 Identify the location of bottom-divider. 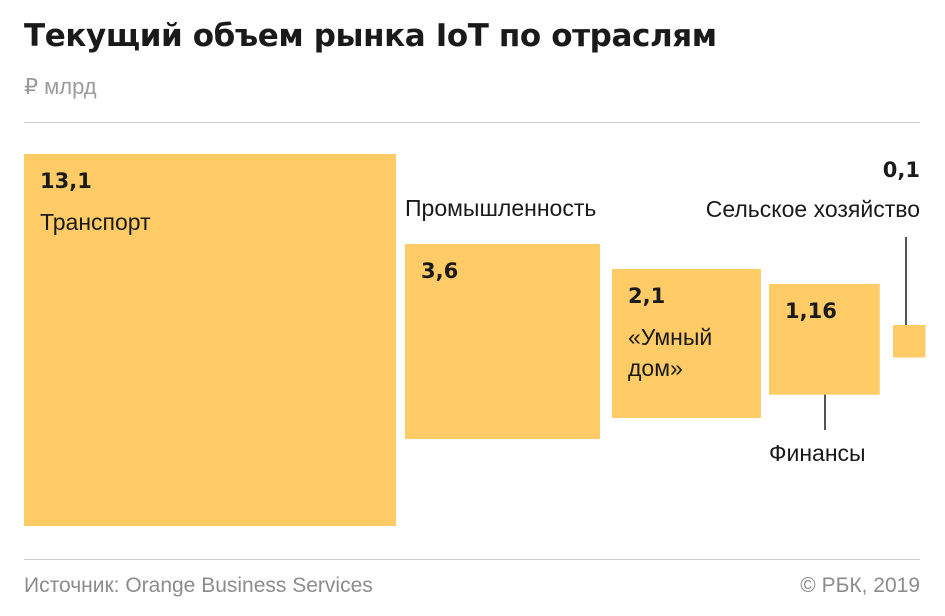
(472, 559).